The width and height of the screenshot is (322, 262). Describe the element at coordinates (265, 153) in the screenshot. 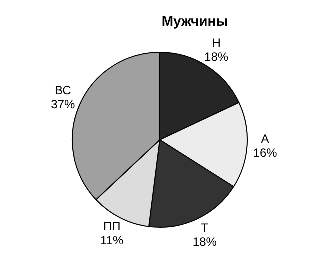

I see `data-label: 16%` at that location.